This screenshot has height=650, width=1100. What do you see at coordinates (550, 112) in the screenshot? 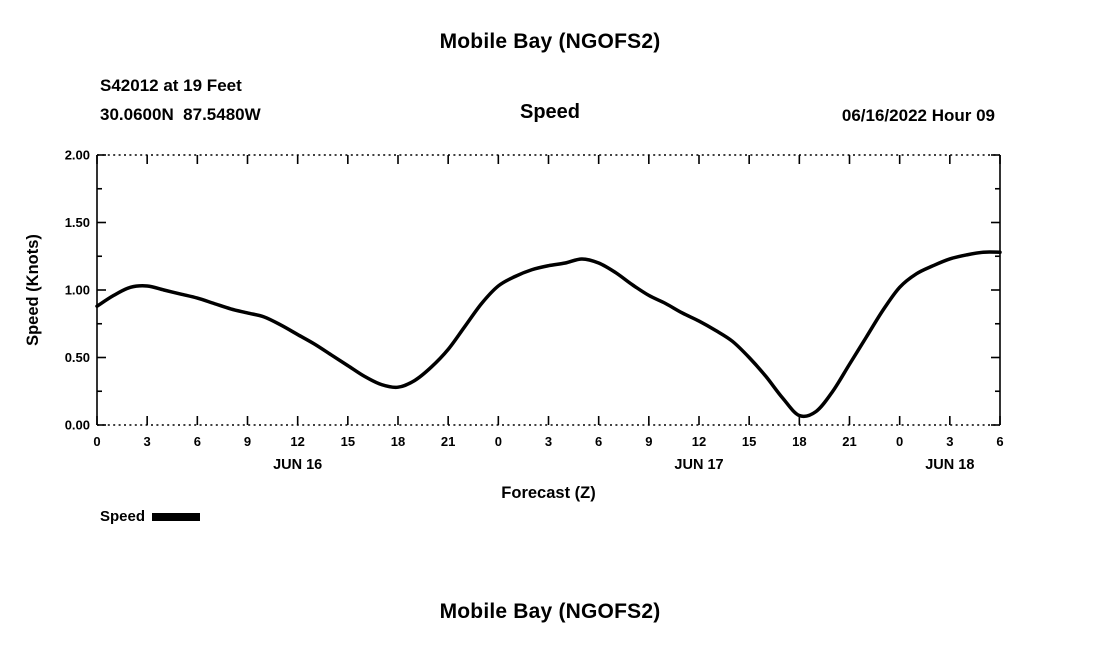
I see `plot-variable-label: Speed` at bounding box center [550, 112].